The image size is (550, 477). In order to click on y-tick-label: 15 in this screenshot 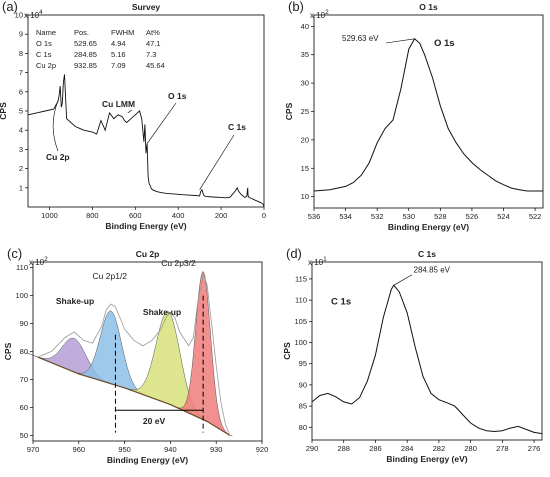, I will do `click(305, 168)`.